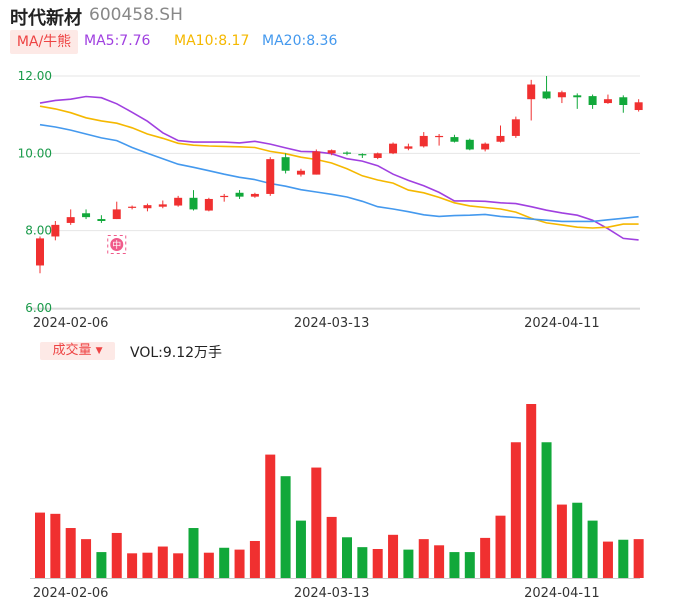  I want to click on marker-label: 中, so click(116, 245).